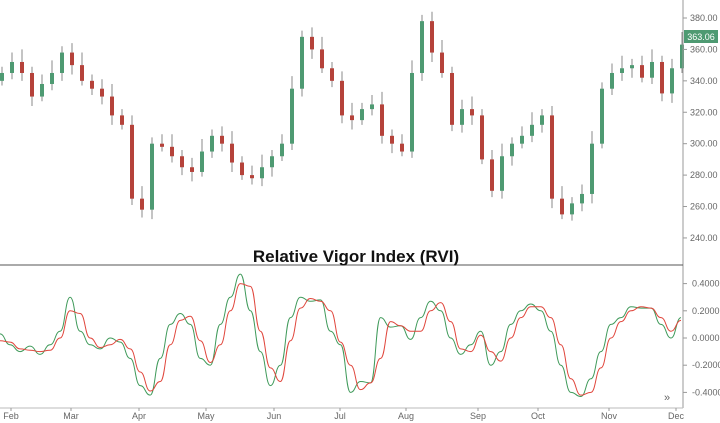 This screenshot has height=423, width=720. Describe the element at coordinates (340, 416) in the screenshot. I see `x-tick-label: Jul` at that location.